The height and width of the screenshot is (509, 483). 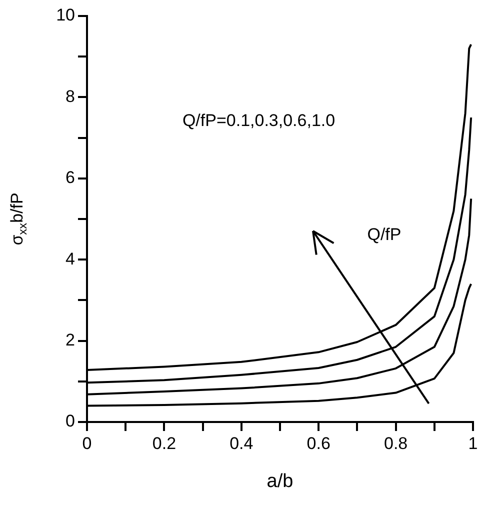 I want to click on y-tick-label: 10, so click(x=65, y=15).